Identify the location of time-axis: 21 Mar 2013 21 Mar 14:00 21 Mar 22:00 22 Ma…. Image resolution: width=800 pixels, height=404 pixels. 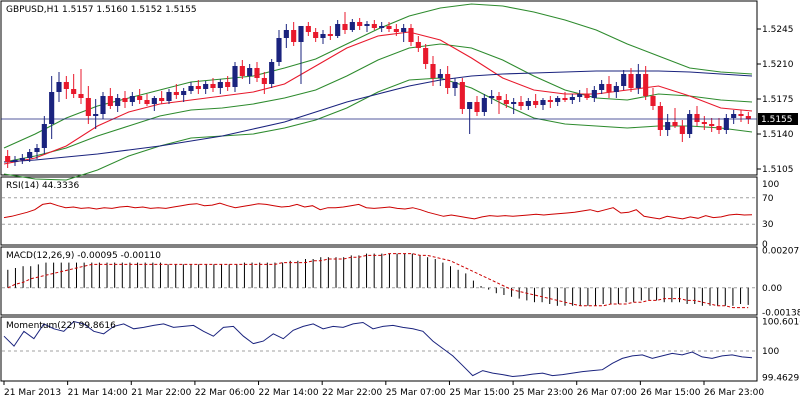
(383, 389).